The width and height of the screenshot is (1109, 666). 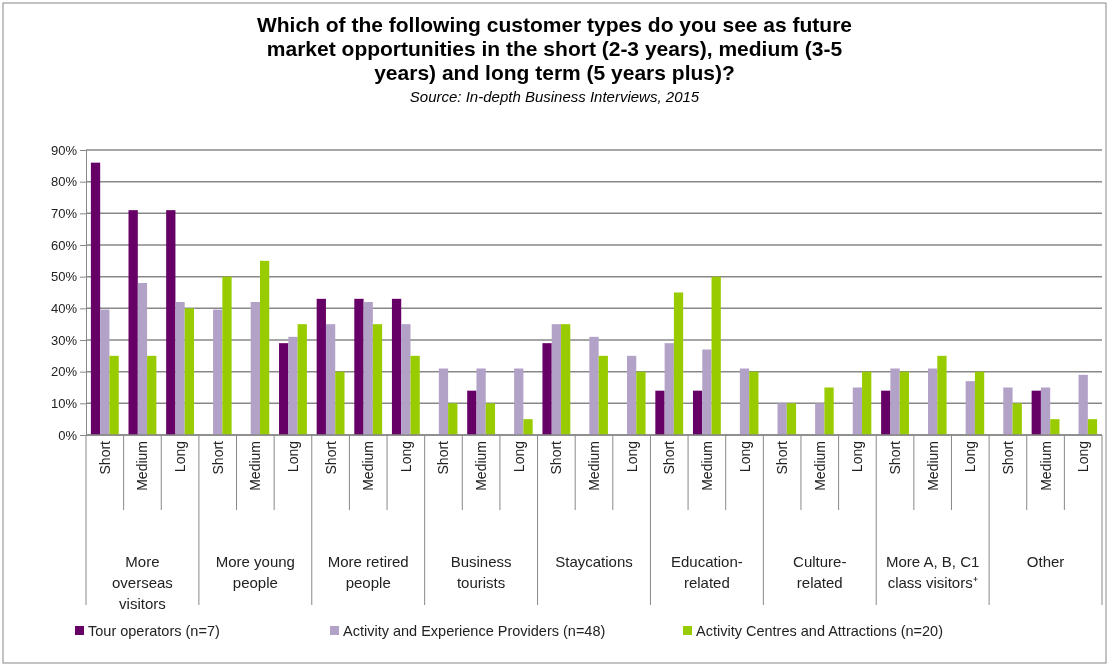 I want to click on text: Staycations, so click(x=594, y=561).